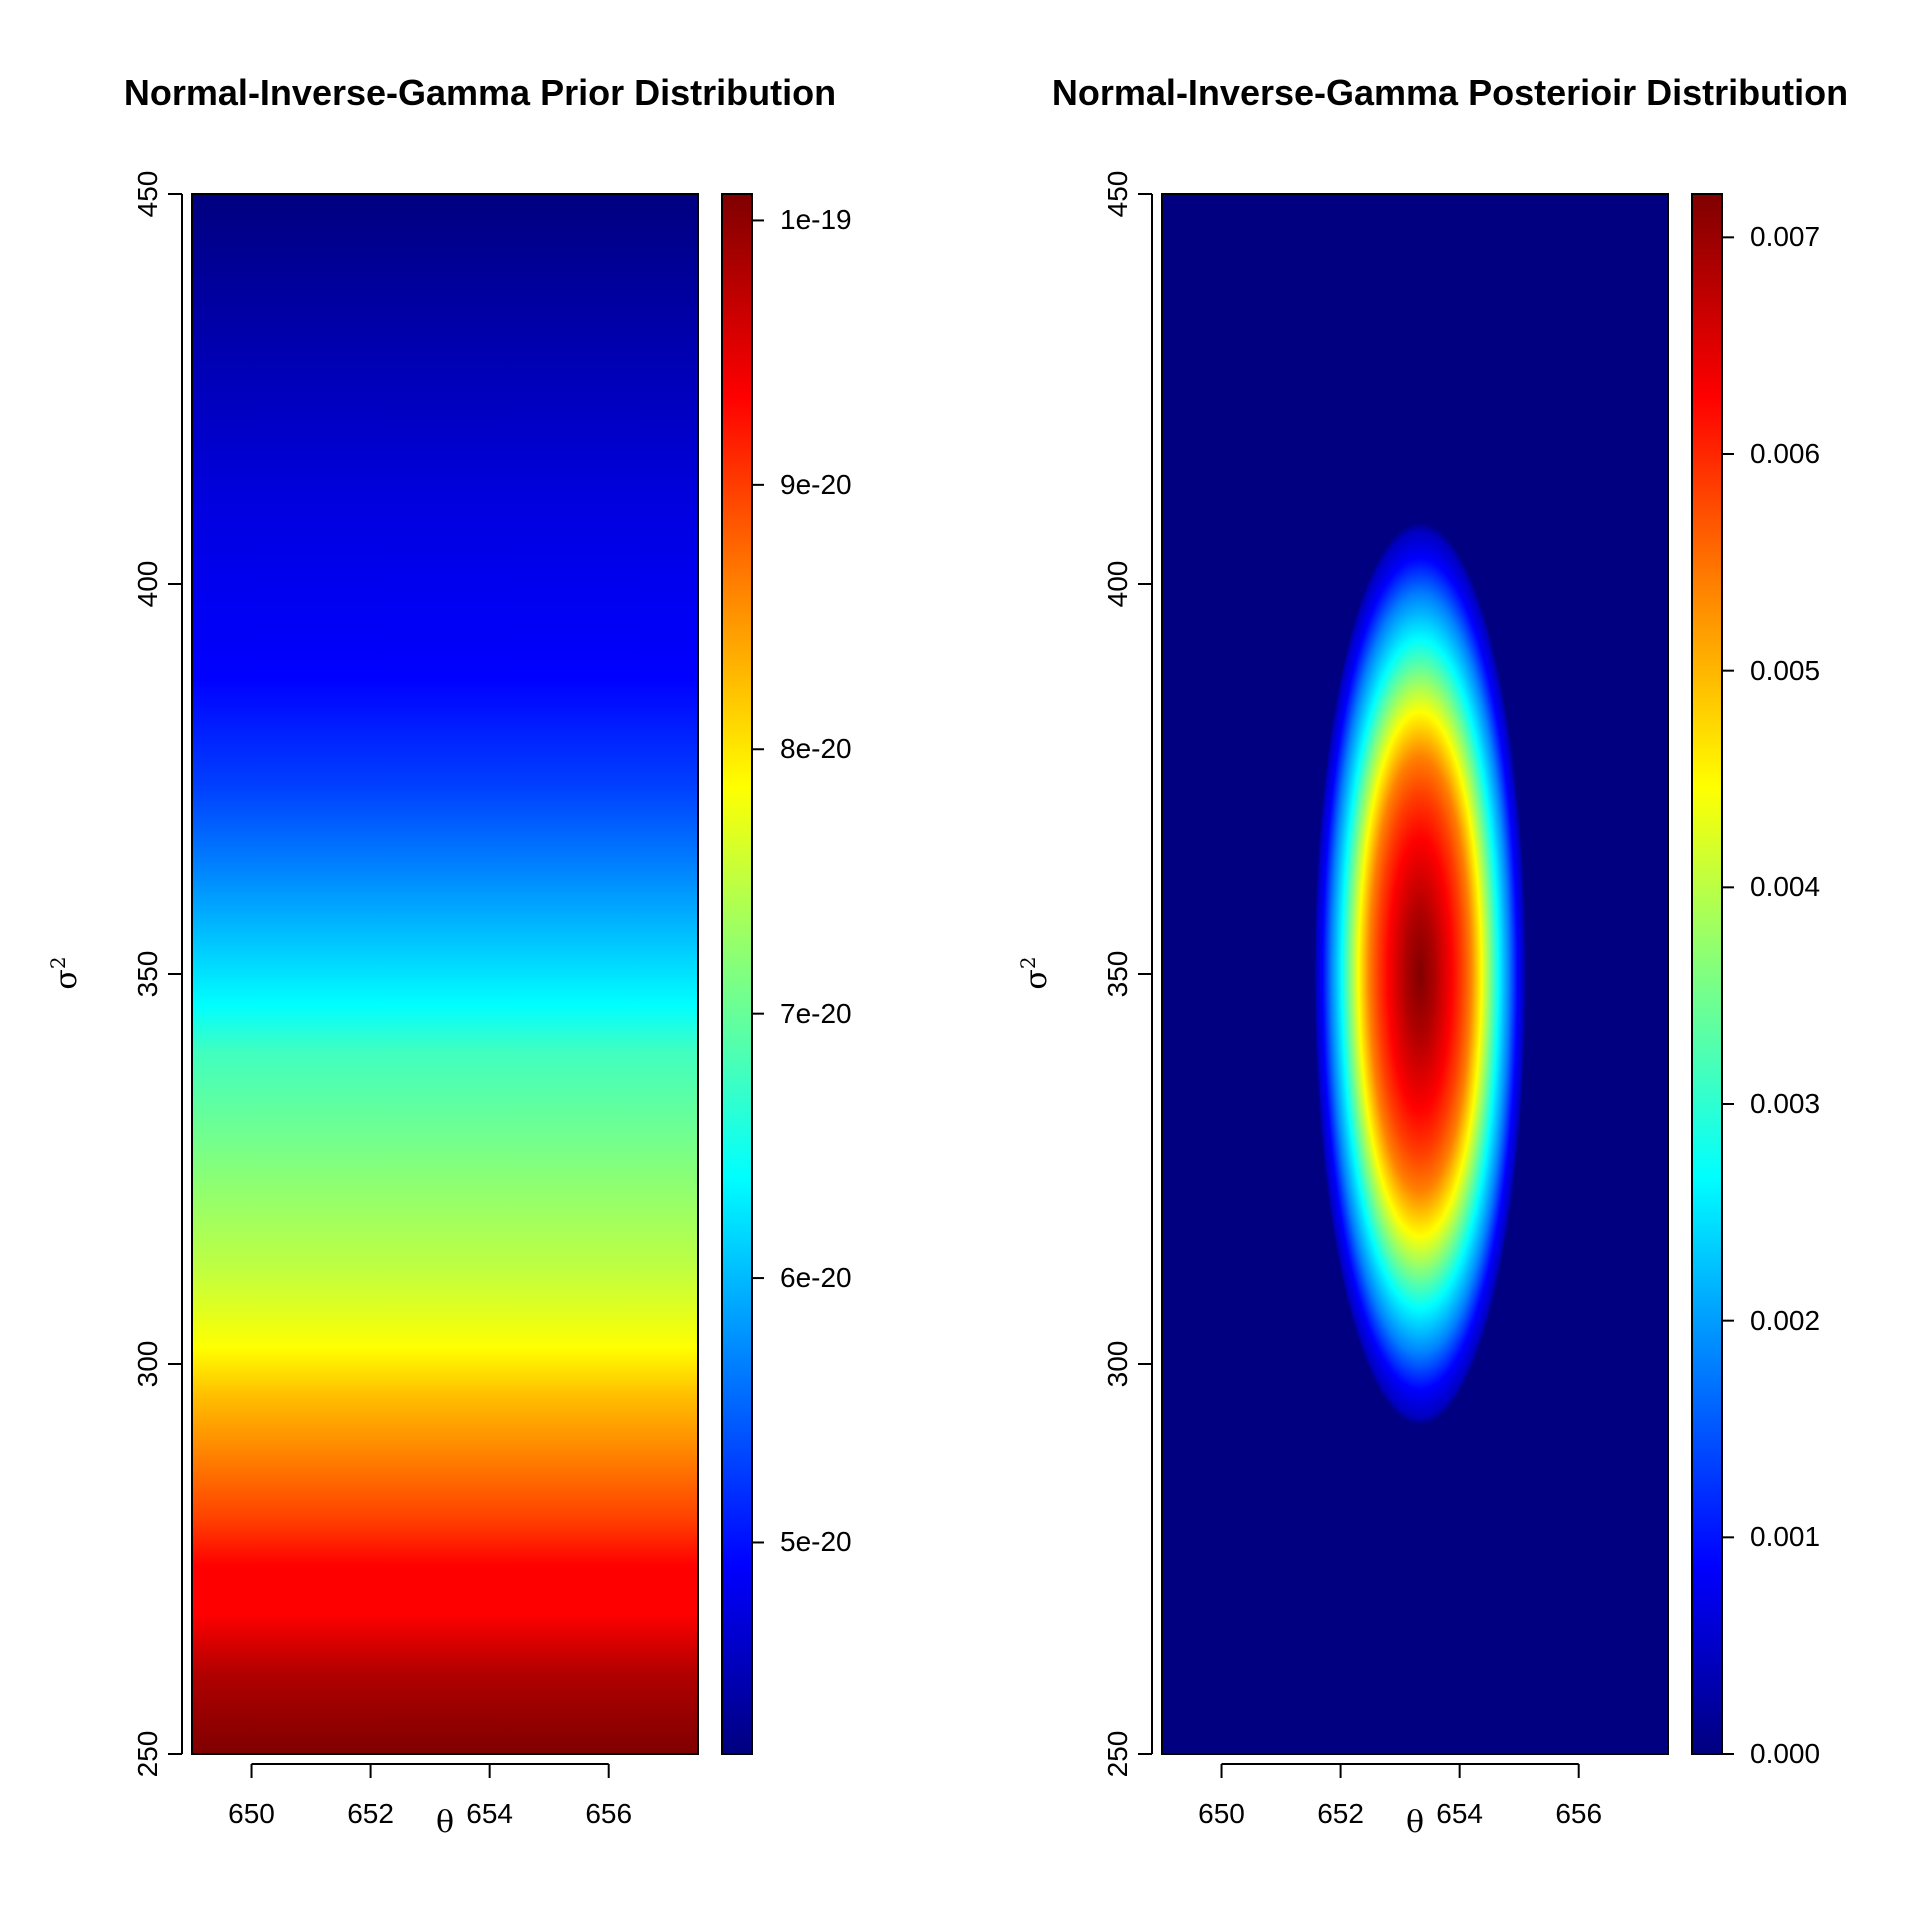 The image size is (1920, 1920). I want to click on colorbar-tick-label: 1e-19, so click(816, 220).